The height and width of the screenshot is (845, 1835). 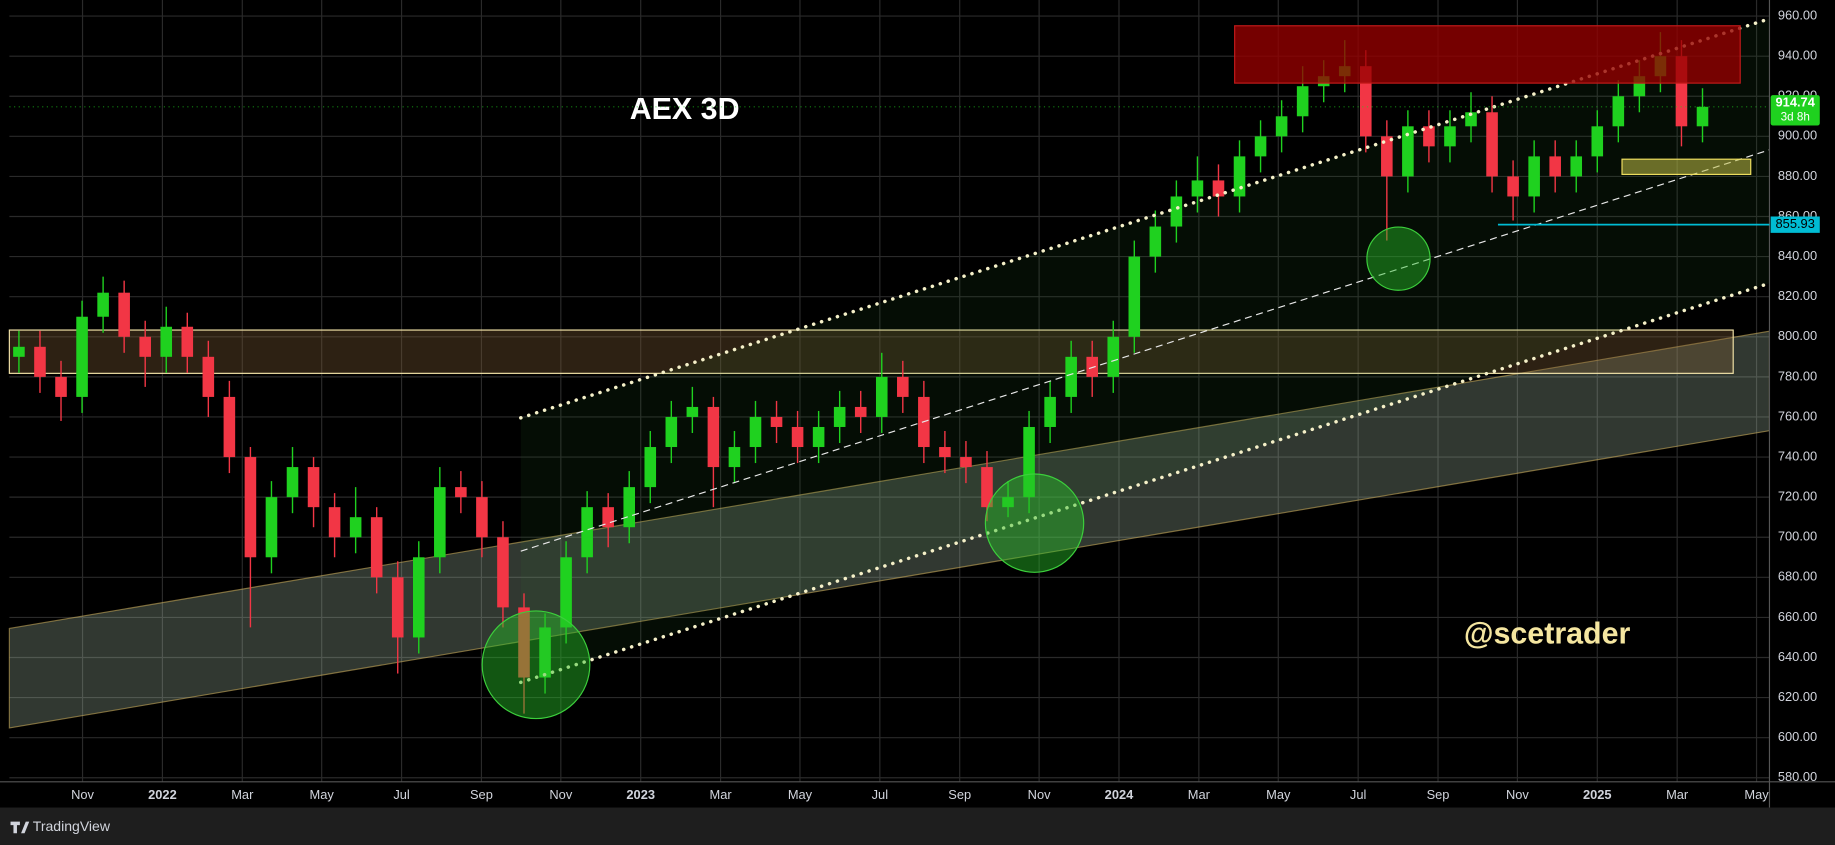 I want to click on countdown-label: 3d 8h, so click(x=1795, y=116).